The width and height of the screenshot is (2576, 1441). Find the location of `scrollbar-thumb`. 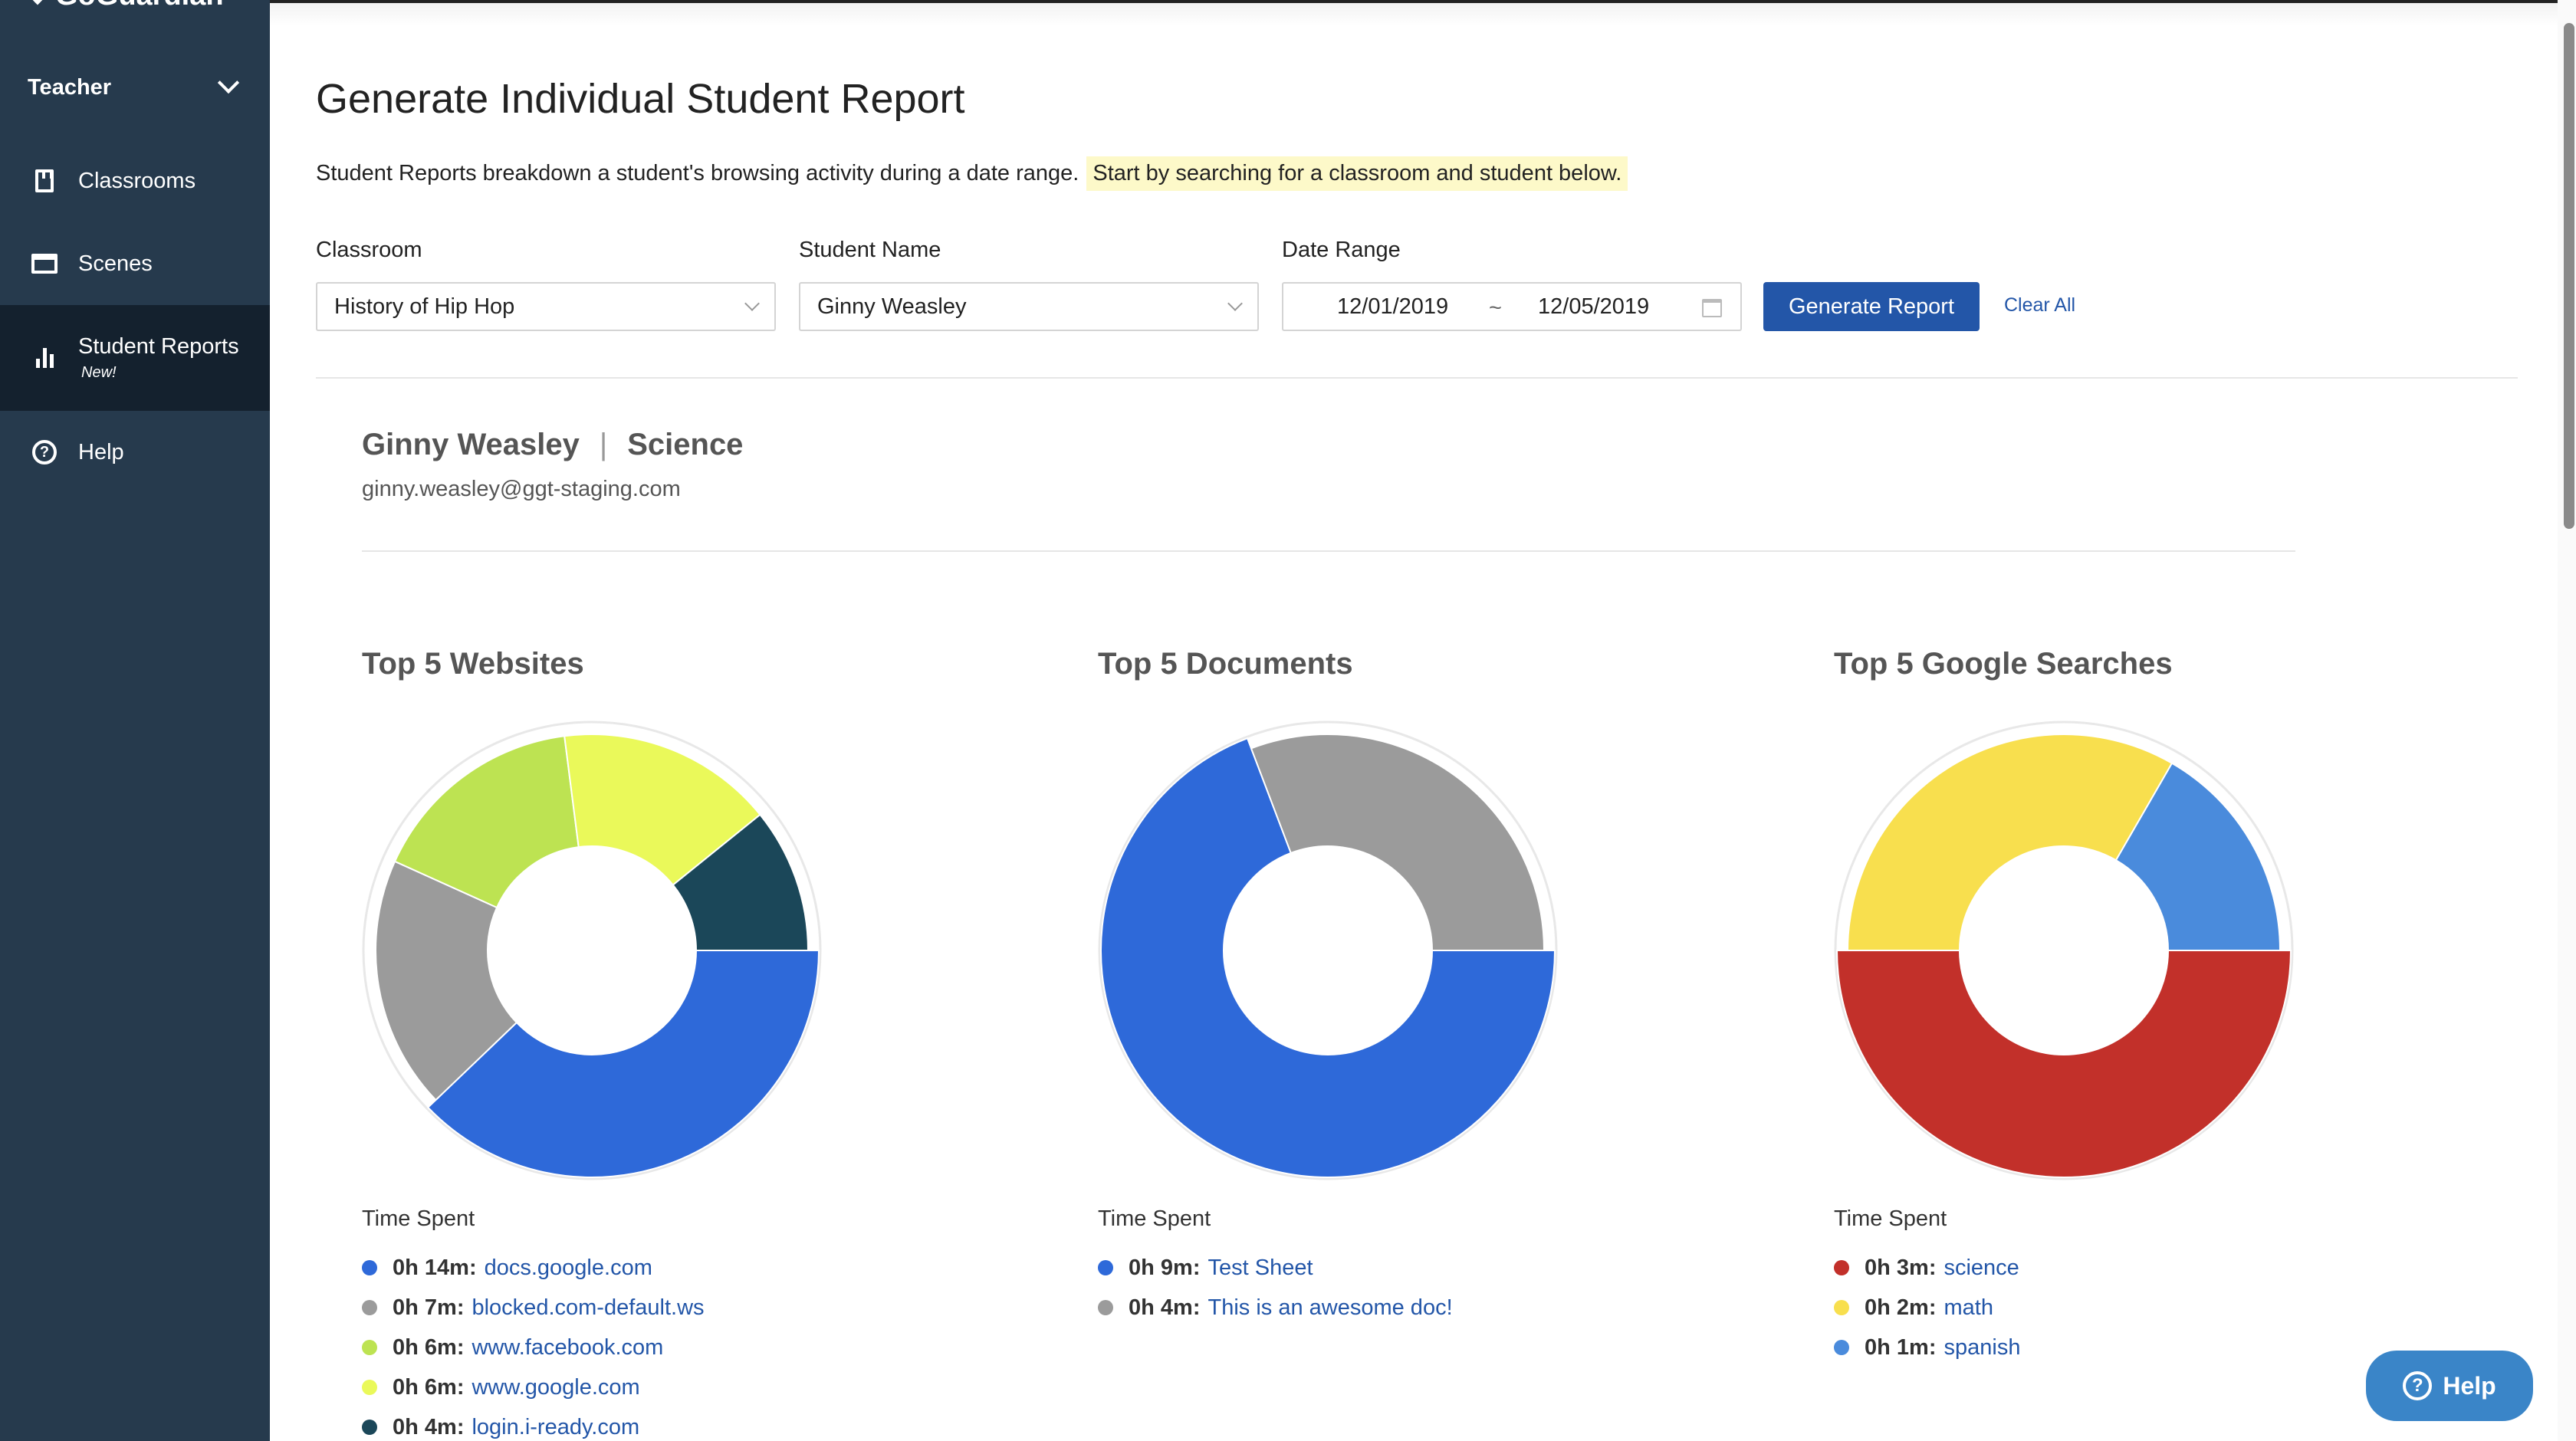

scrollbar-thumb is located at coordinates (2569, 276).